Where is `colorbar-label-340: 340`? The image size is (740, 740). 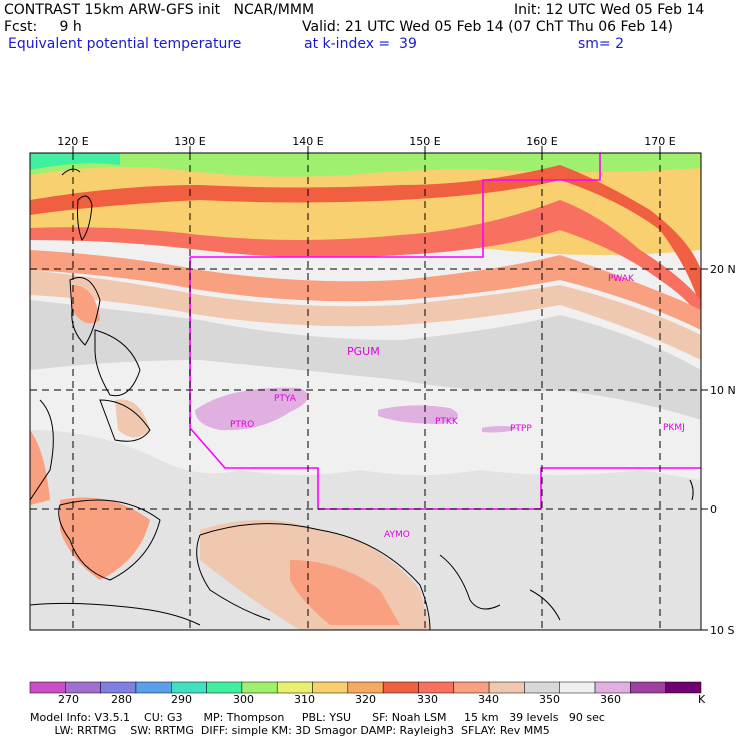 colorbar-label-340: 340 is located at coordinates (488, 699).